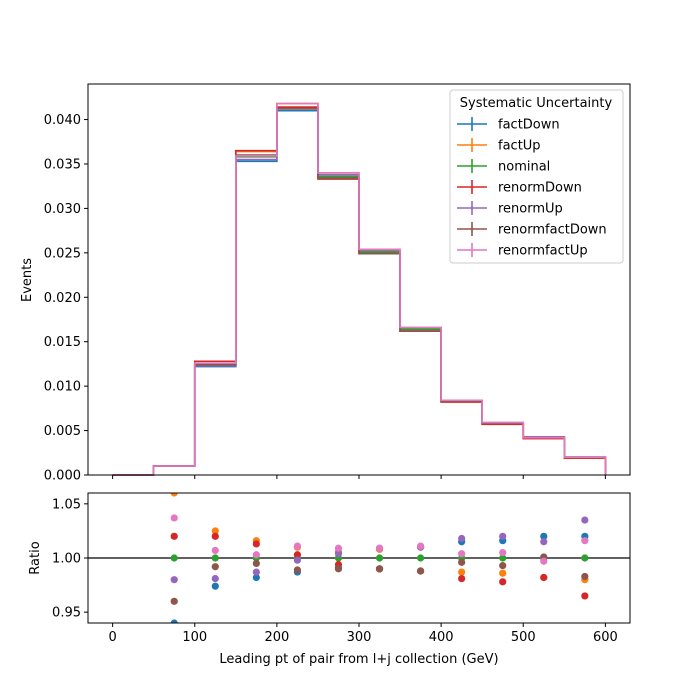  What do you see at coordinates (194, 637) in the screenshot?
I see `x-tick-label: 100` at bounding box center [194, 637].